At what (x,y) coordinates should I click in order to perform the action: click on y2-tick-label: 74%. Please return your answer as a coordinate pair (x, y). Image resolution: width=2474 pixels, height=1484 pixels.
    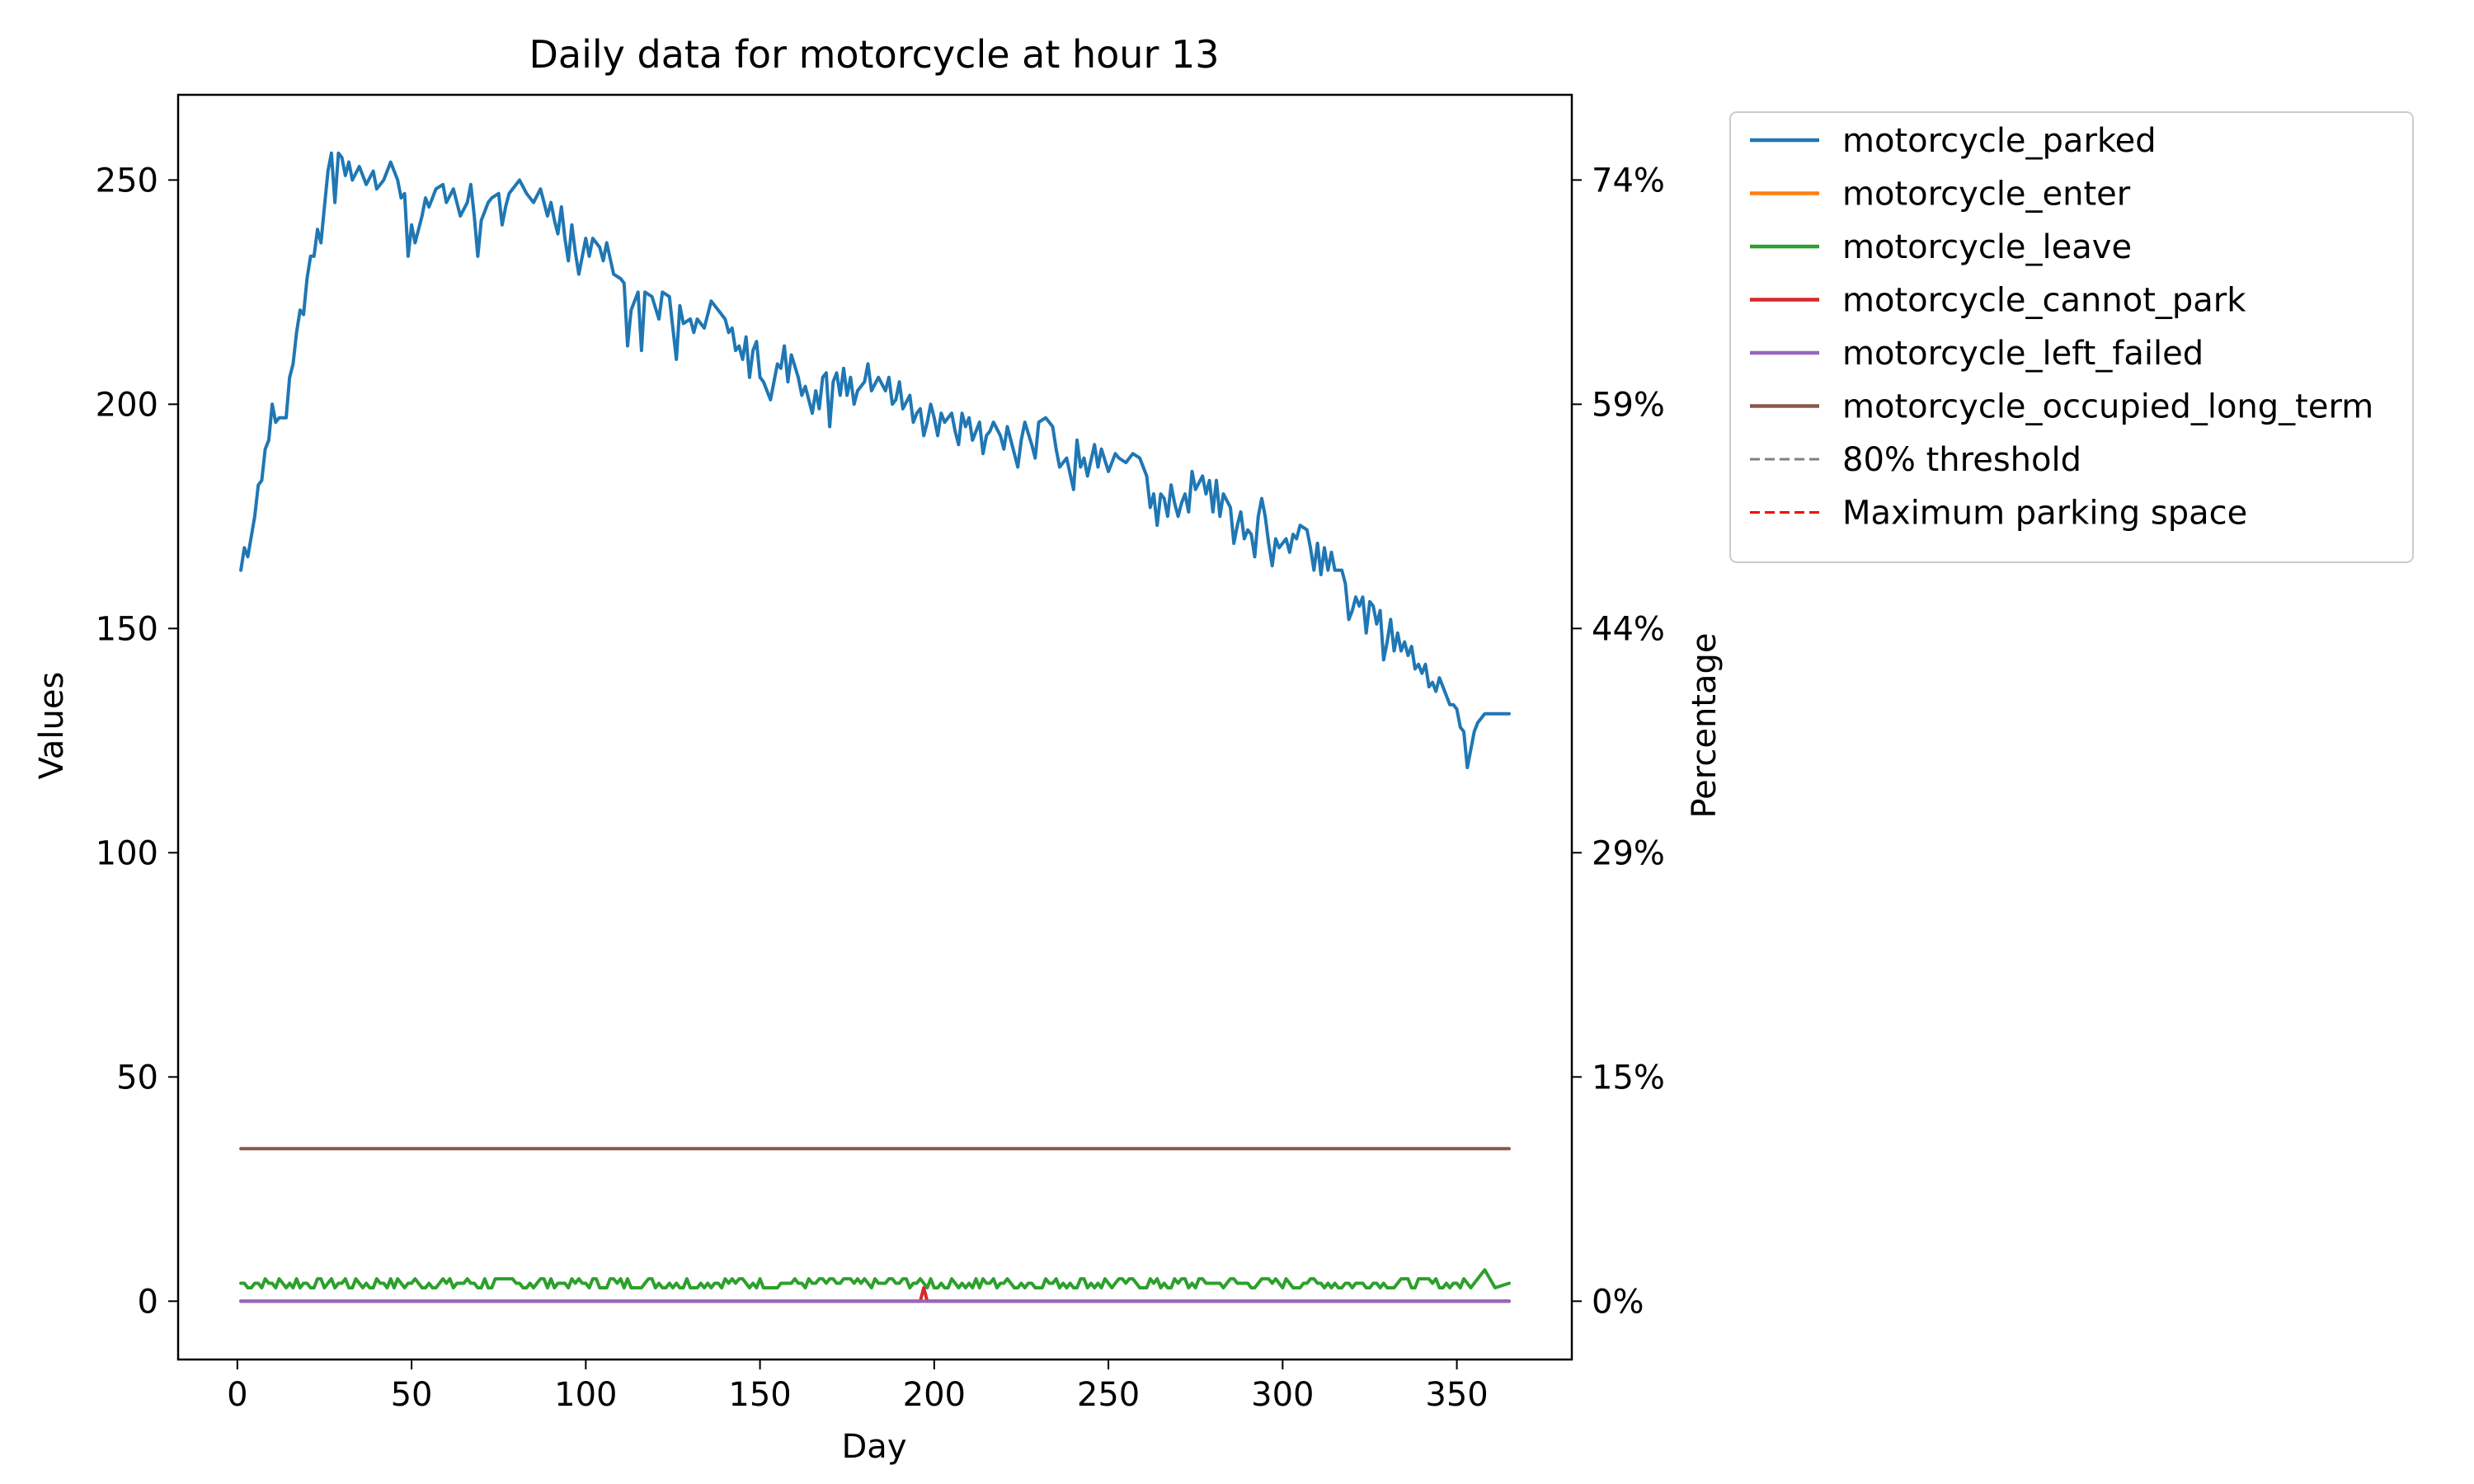
    Looking at the image, I should click on (1628, 181).